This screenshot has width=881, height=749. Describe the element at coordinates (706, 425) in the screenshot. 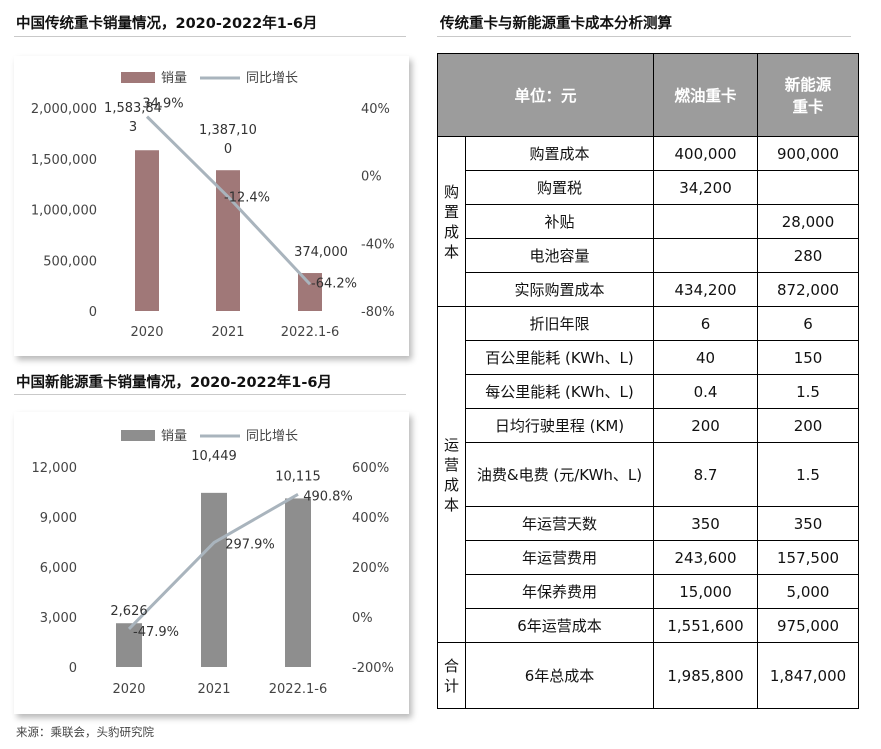

I see `row-fuel-value: 200` at that location.